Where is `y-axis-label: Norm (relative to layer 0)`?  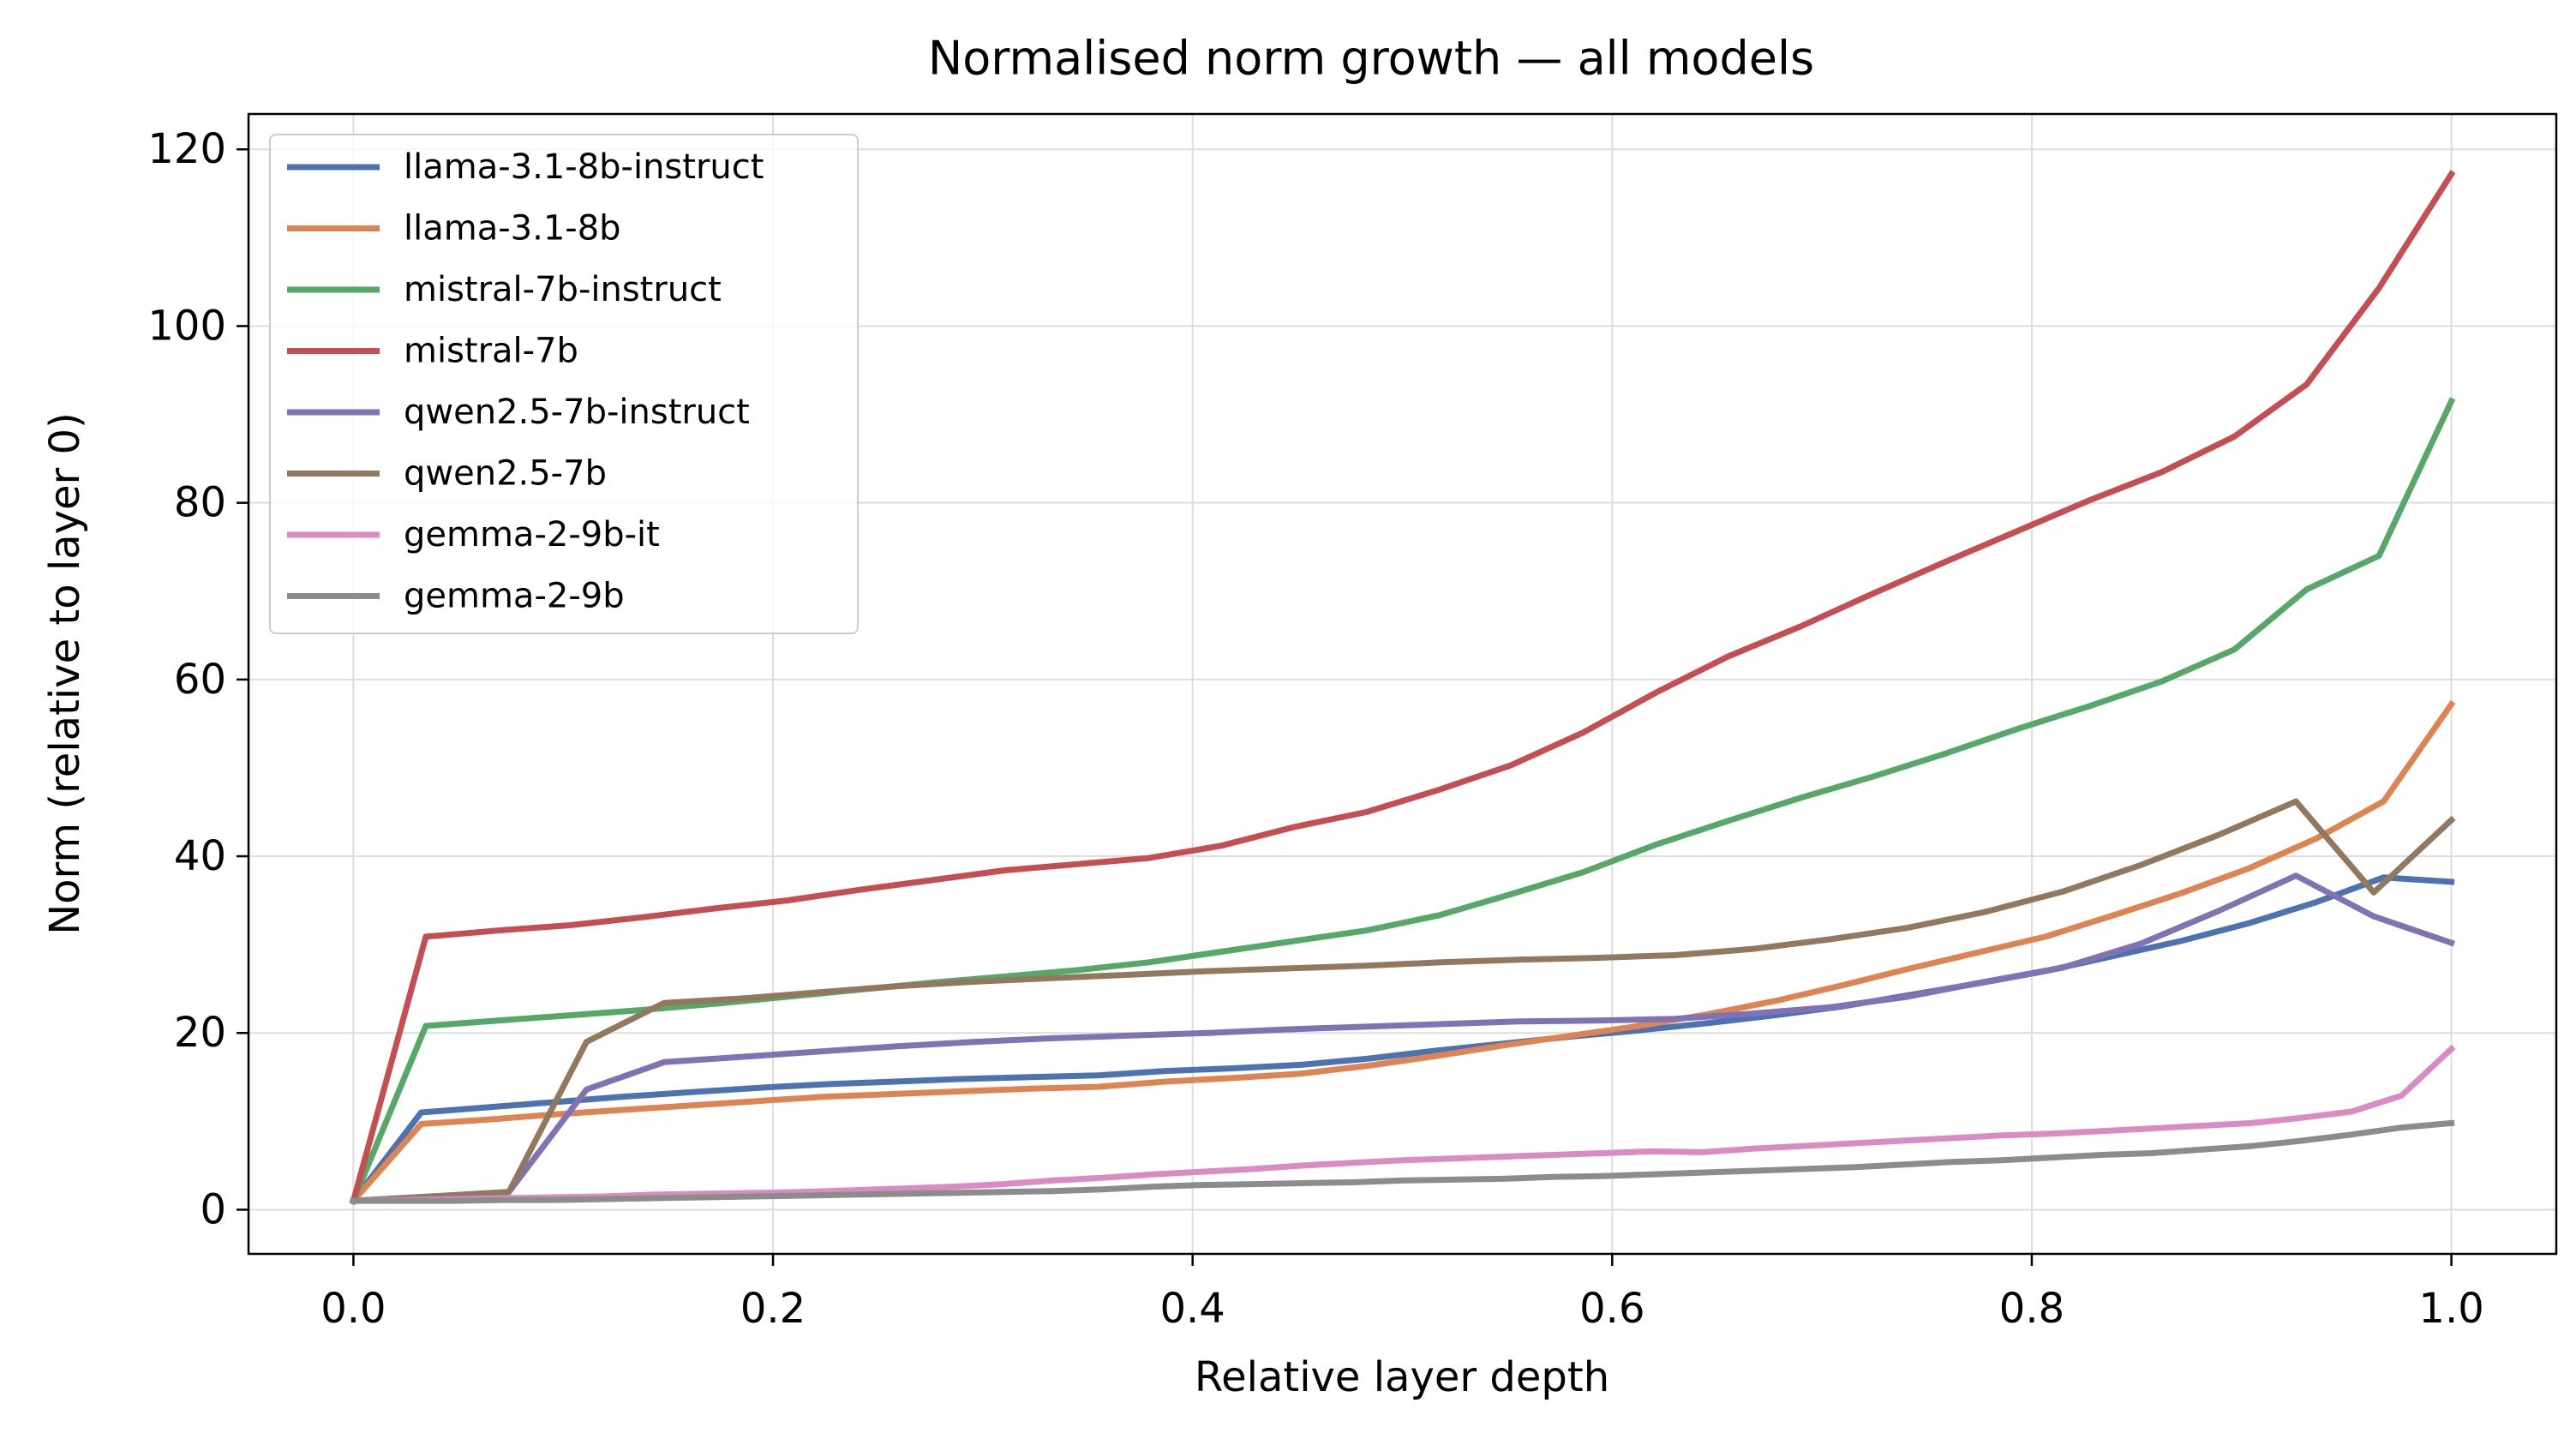 y-axis-label: Norm (relative to layer 0) is located at coordinates (65, 673).